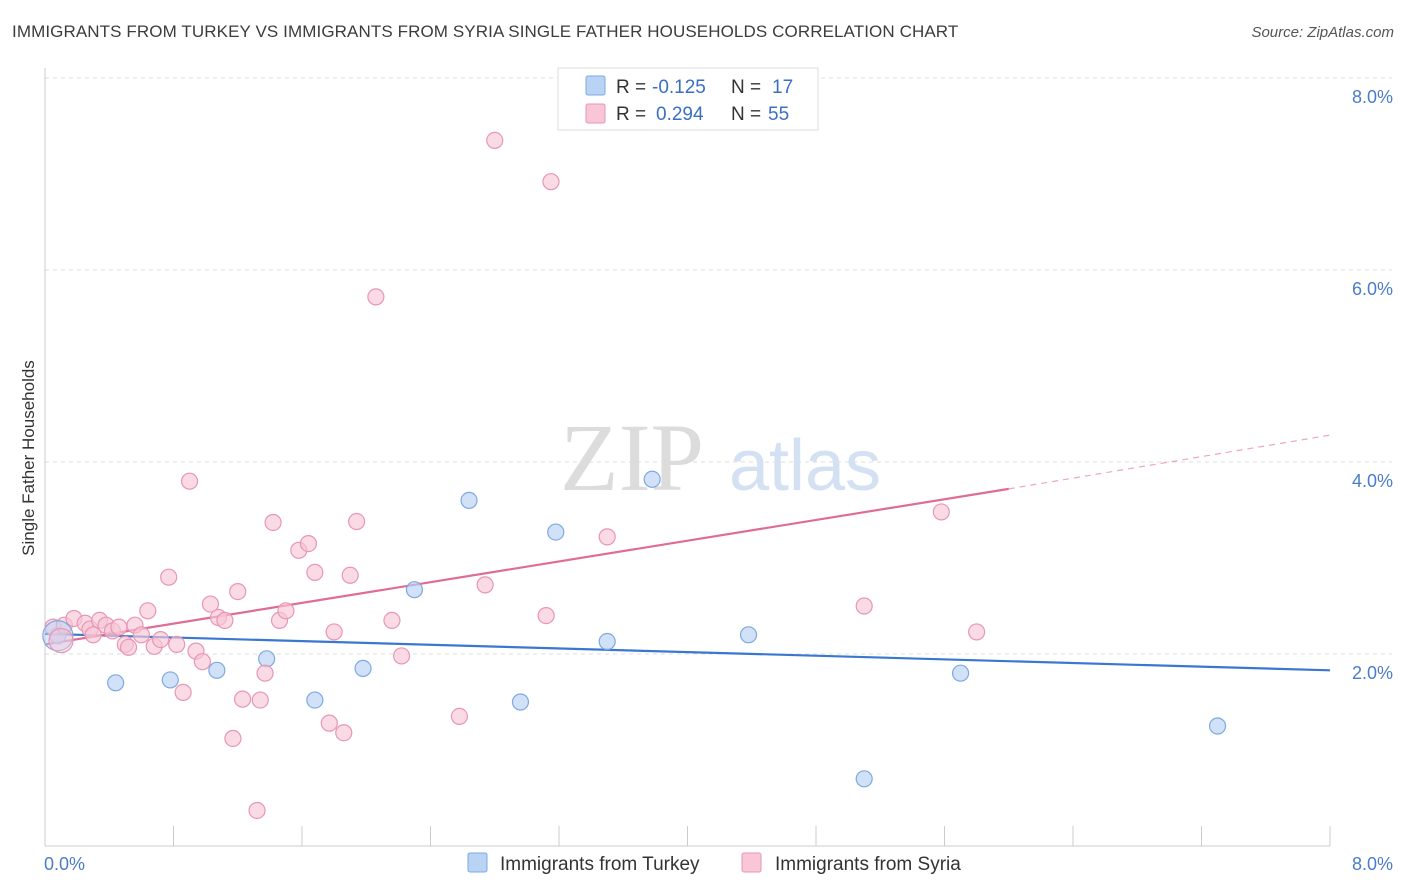  I want to click on legend-turkey-n-value: 17, so click(782, 87).